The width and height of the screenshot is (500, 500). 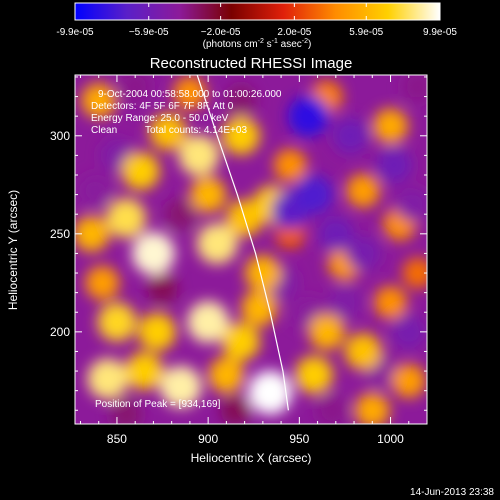 I want to click on colorbar-tick-label: 2.0e-05, so click(x=294, y=32).